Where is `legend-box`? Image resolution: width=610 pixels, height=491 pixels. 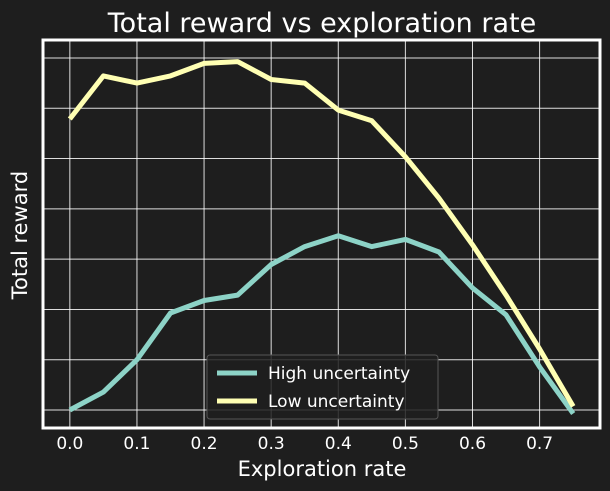 legend-box is located at coordinates (322, 387).